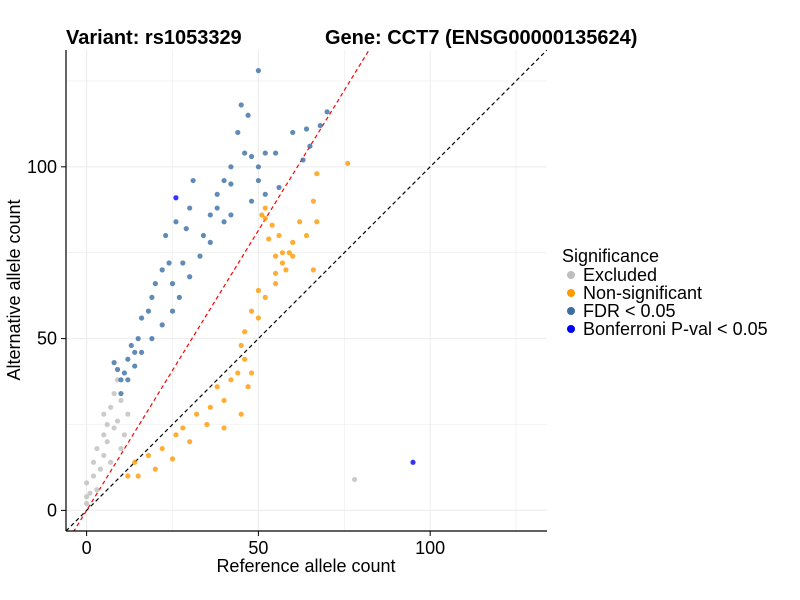  What do you see at coordinates (154, 38) in the screenshot?
I see `chart-title-variant: Variant: rs1053329` at bounding box center [154, 38].